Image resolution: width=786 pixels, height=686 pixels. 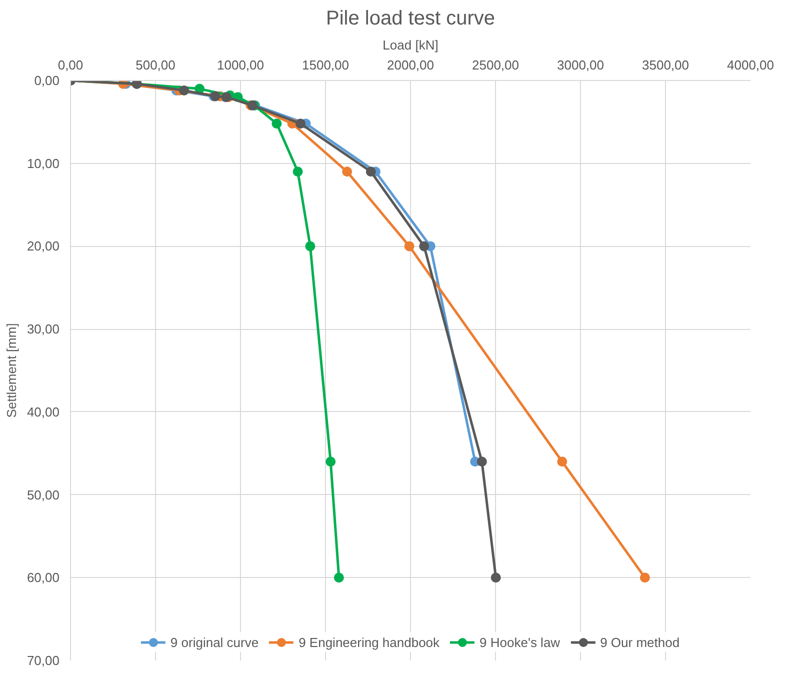 What do you see at coordinates (11, 370) in the screenshot?
I see `y-axis-title: Settlement [mm]` at bounding box center [11, 370].